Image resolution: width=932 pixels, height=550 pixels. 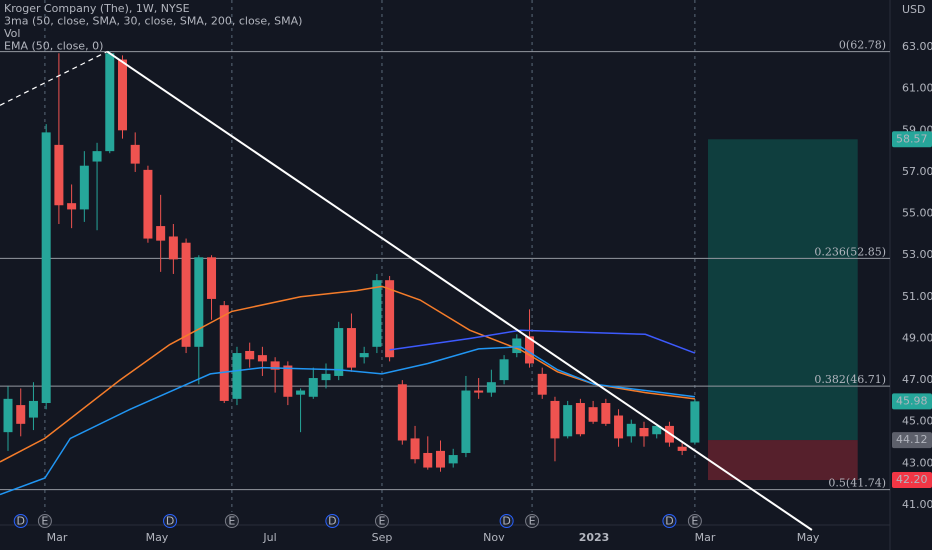 What do you see at coordinates (917, 504) in the screenshot?
I see `y-tick-label: 41.00` at bounding box center [917, 504].